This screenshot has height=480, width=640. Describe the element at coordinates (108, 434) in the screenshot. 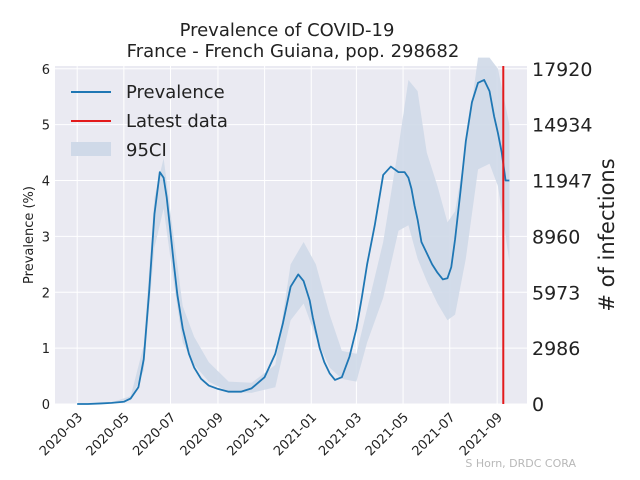

I see `x-tick-label: 2020-05` at that location.